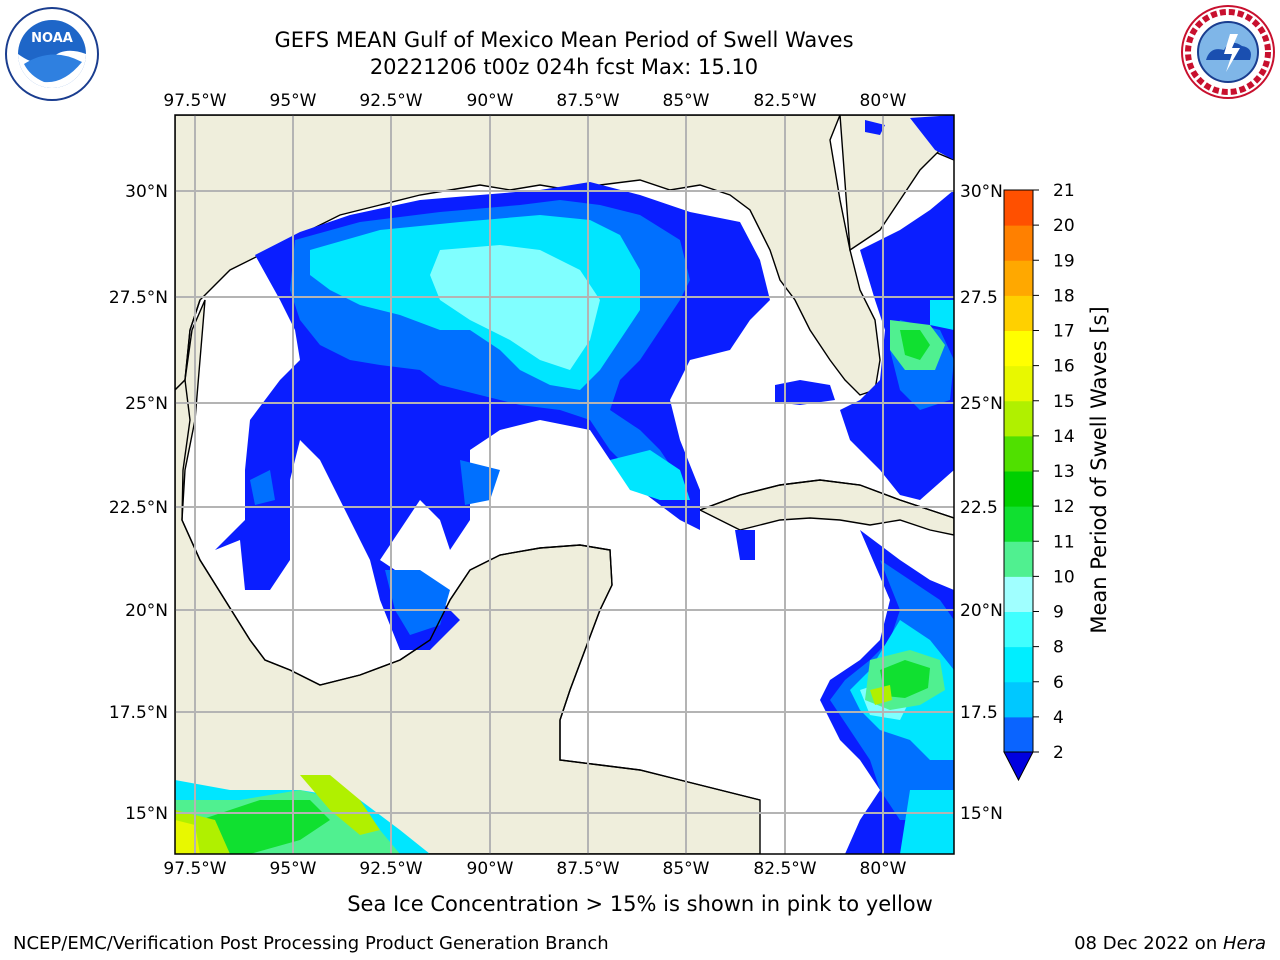 Image resolution: width=1280 pixels, height=960 pixels. Describe the element at coordinates (979, 508) in the screenshot. I see `lat-label-right: 22.5` at that location.